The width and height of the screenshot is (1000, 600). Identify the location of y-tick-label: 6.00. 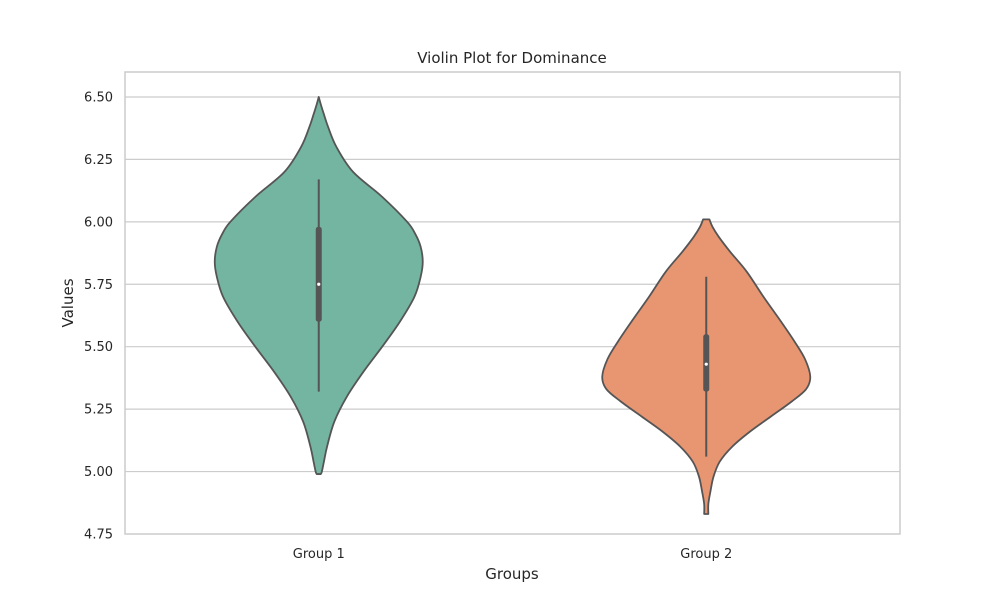
(98, 222).